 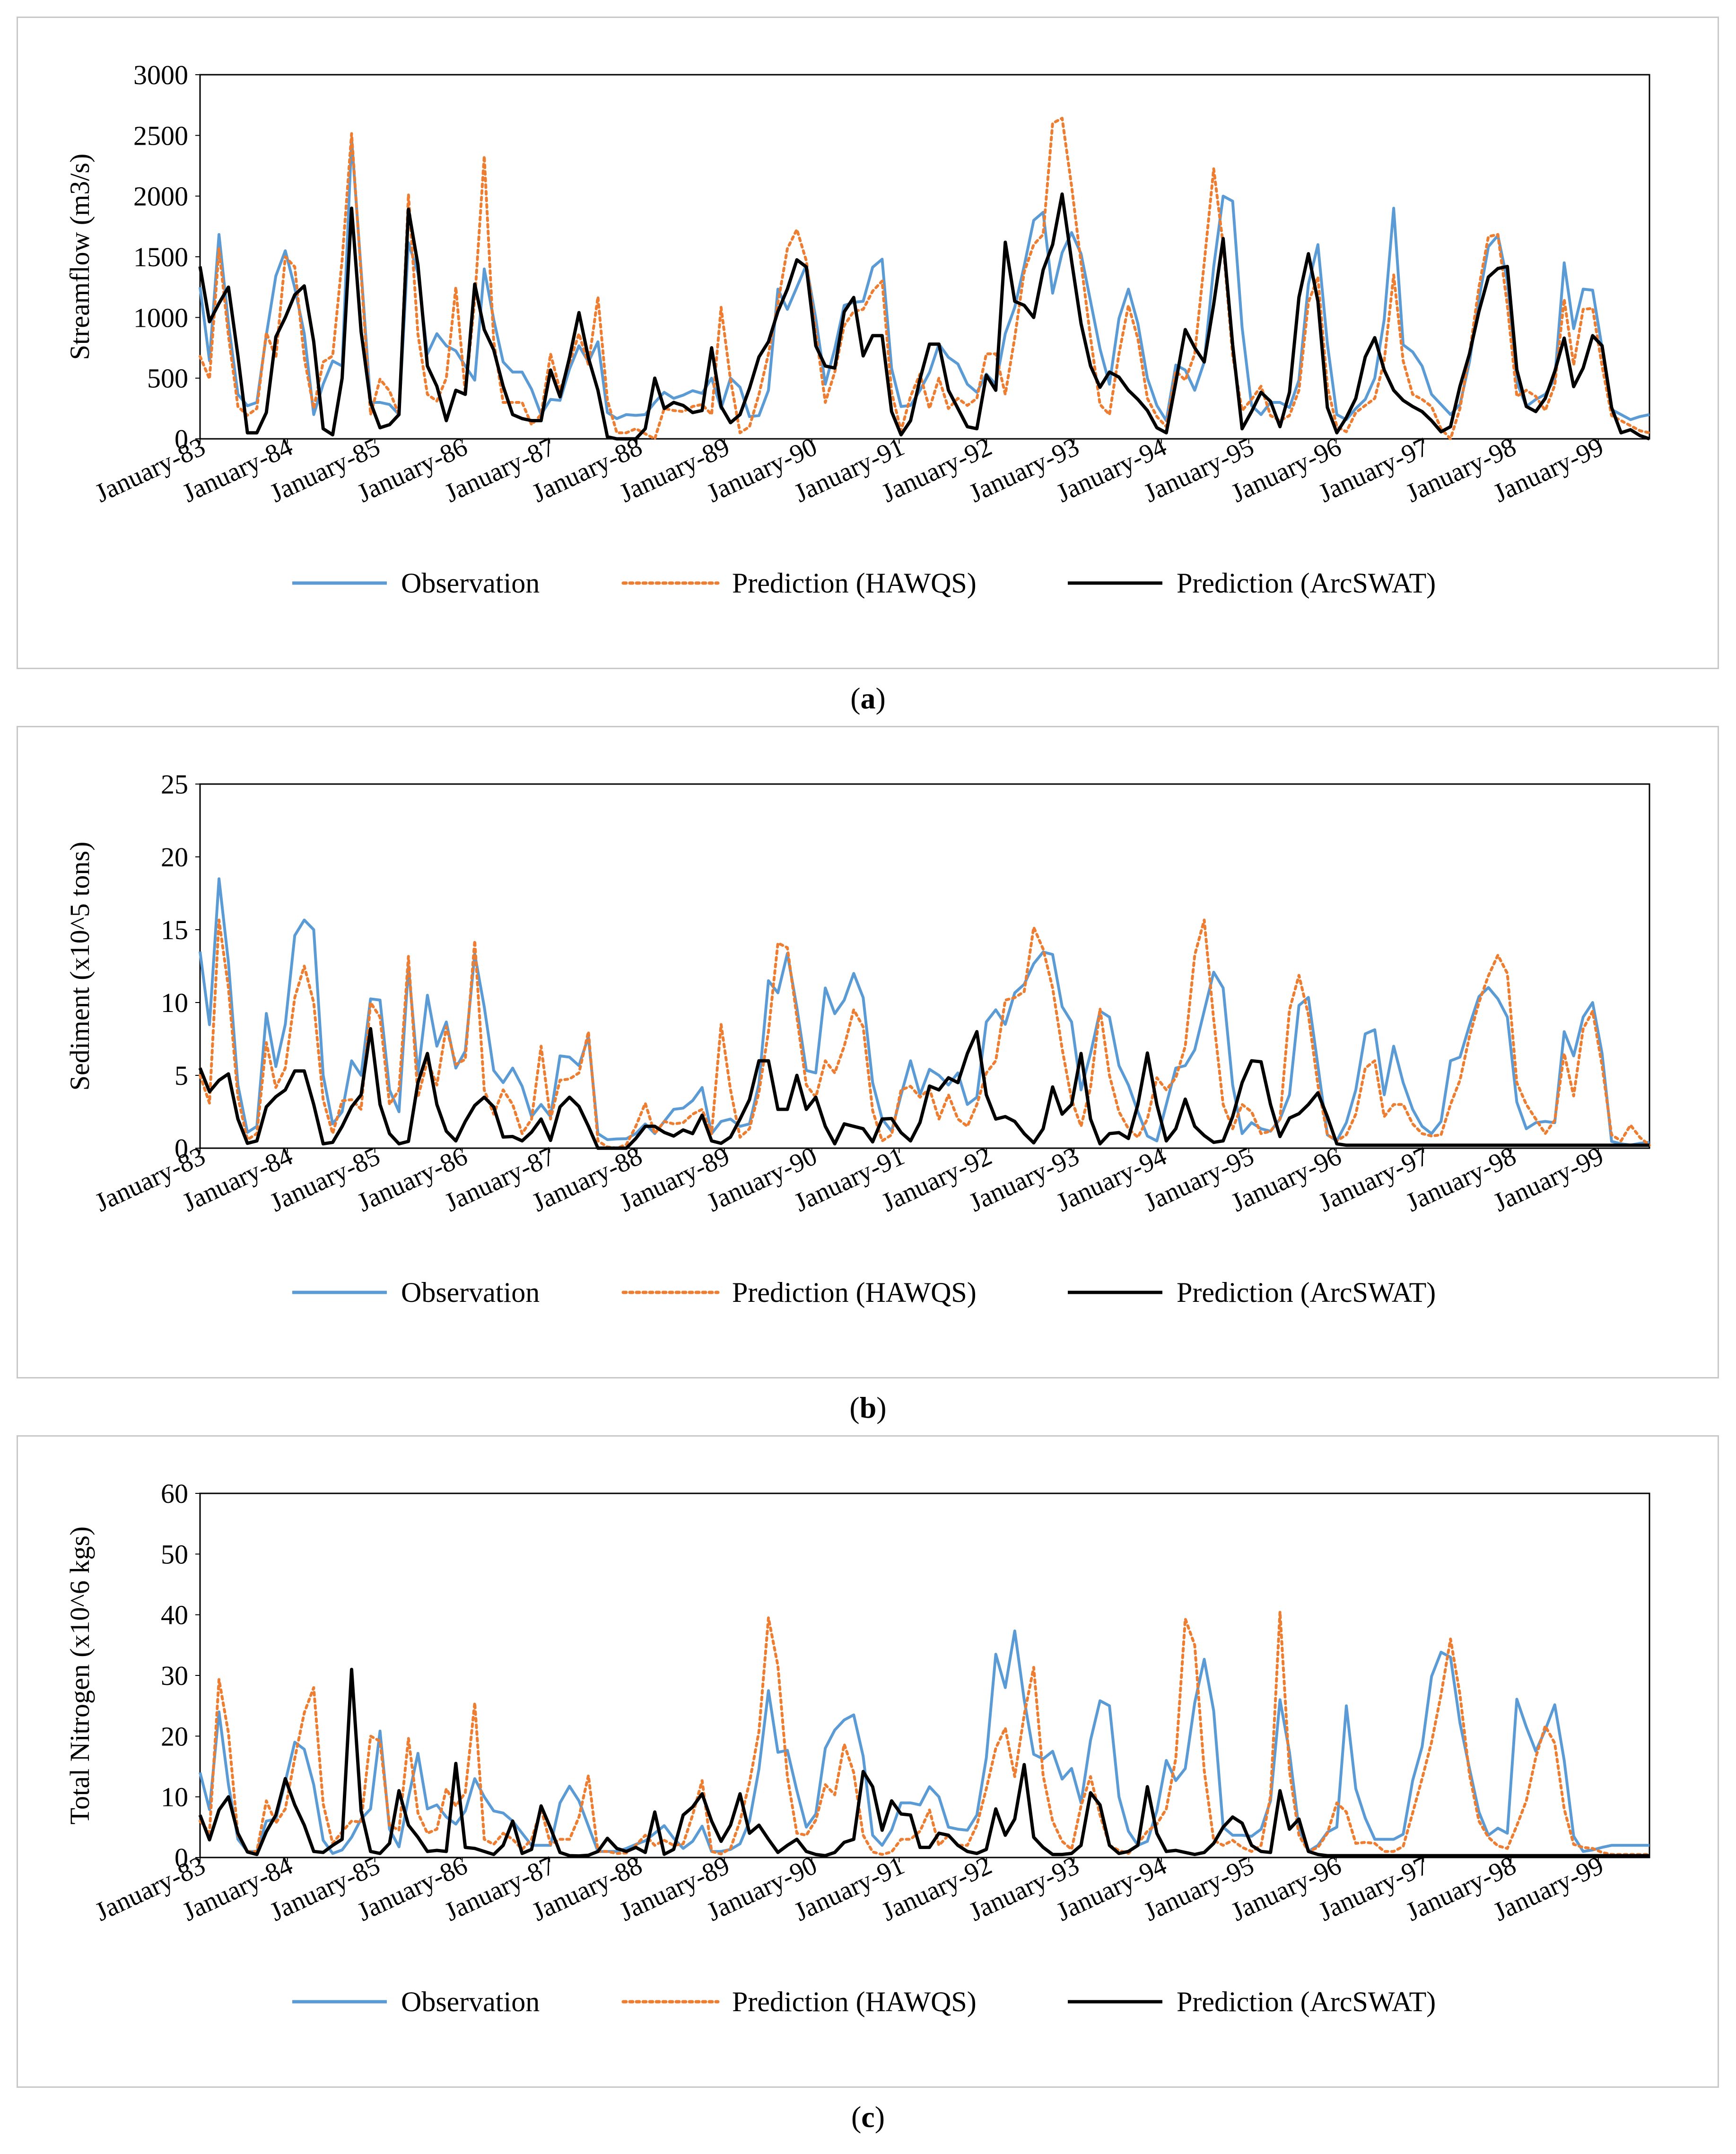 I want to click on y-tick-label: 2000, so click(x=160, y=196).